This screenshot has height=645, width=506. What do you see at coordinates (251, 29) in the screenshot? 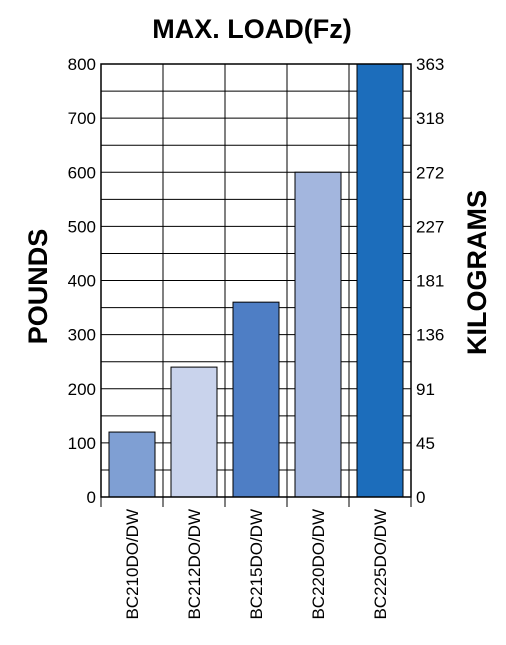
I see `chart-title: MAX. LOAD(Fz)` at bounding box center [251, 29].